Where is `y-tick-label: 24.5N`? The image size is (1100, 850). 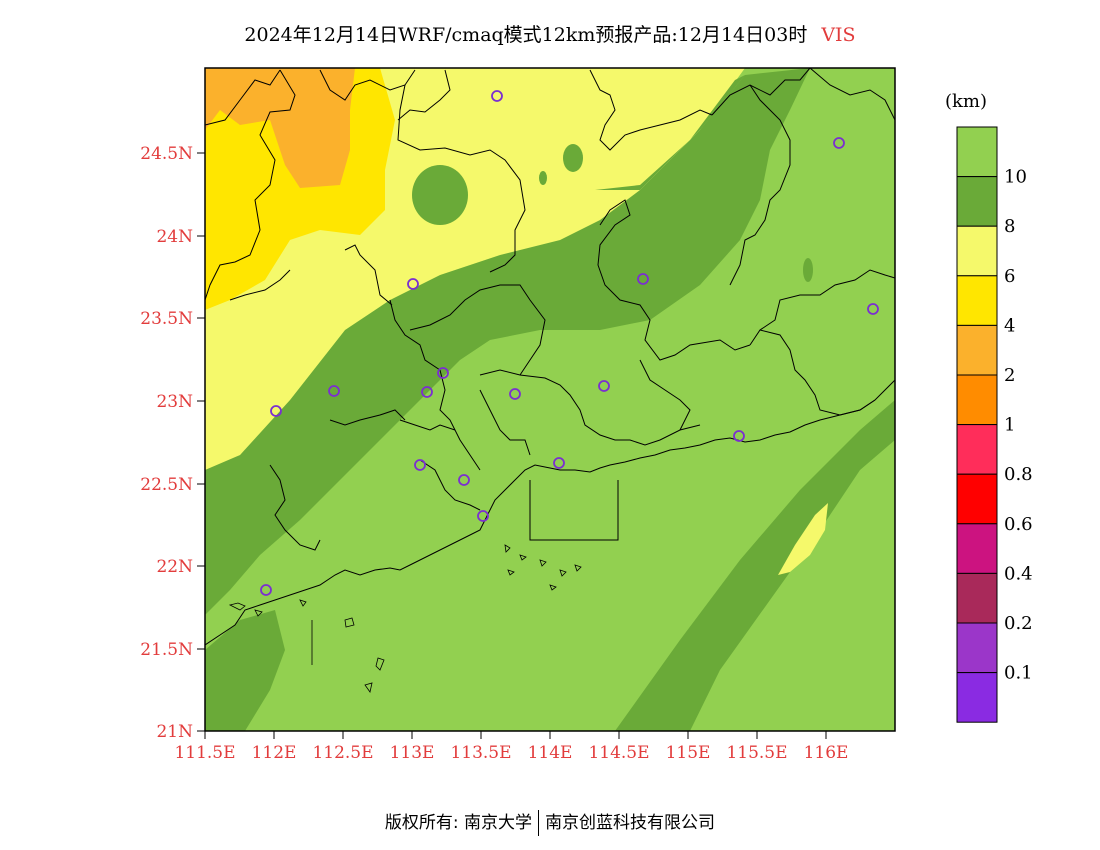 y-tick-label: 24.5N is located at coordinates (166, 154).